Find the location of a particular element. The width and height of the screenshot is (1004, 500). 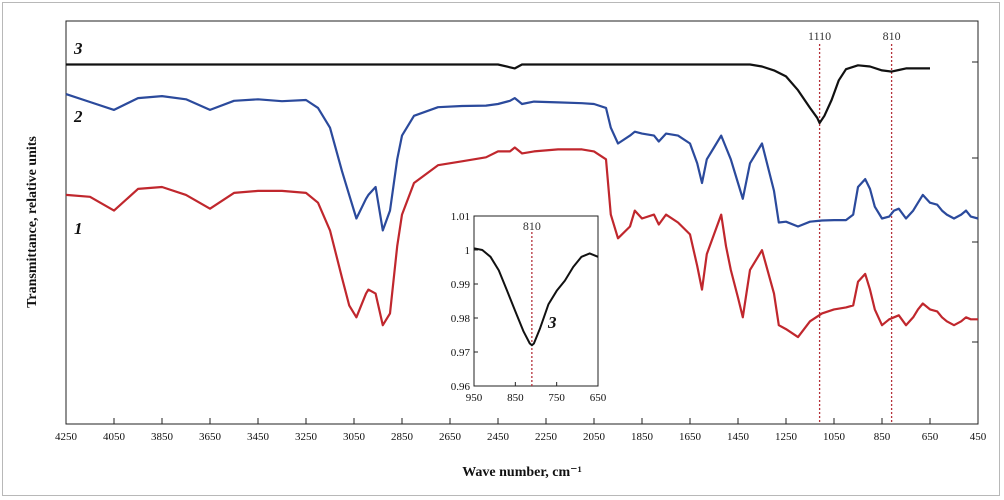

main-marker-lines: 1110 810 is located at coordinates (854, 226).